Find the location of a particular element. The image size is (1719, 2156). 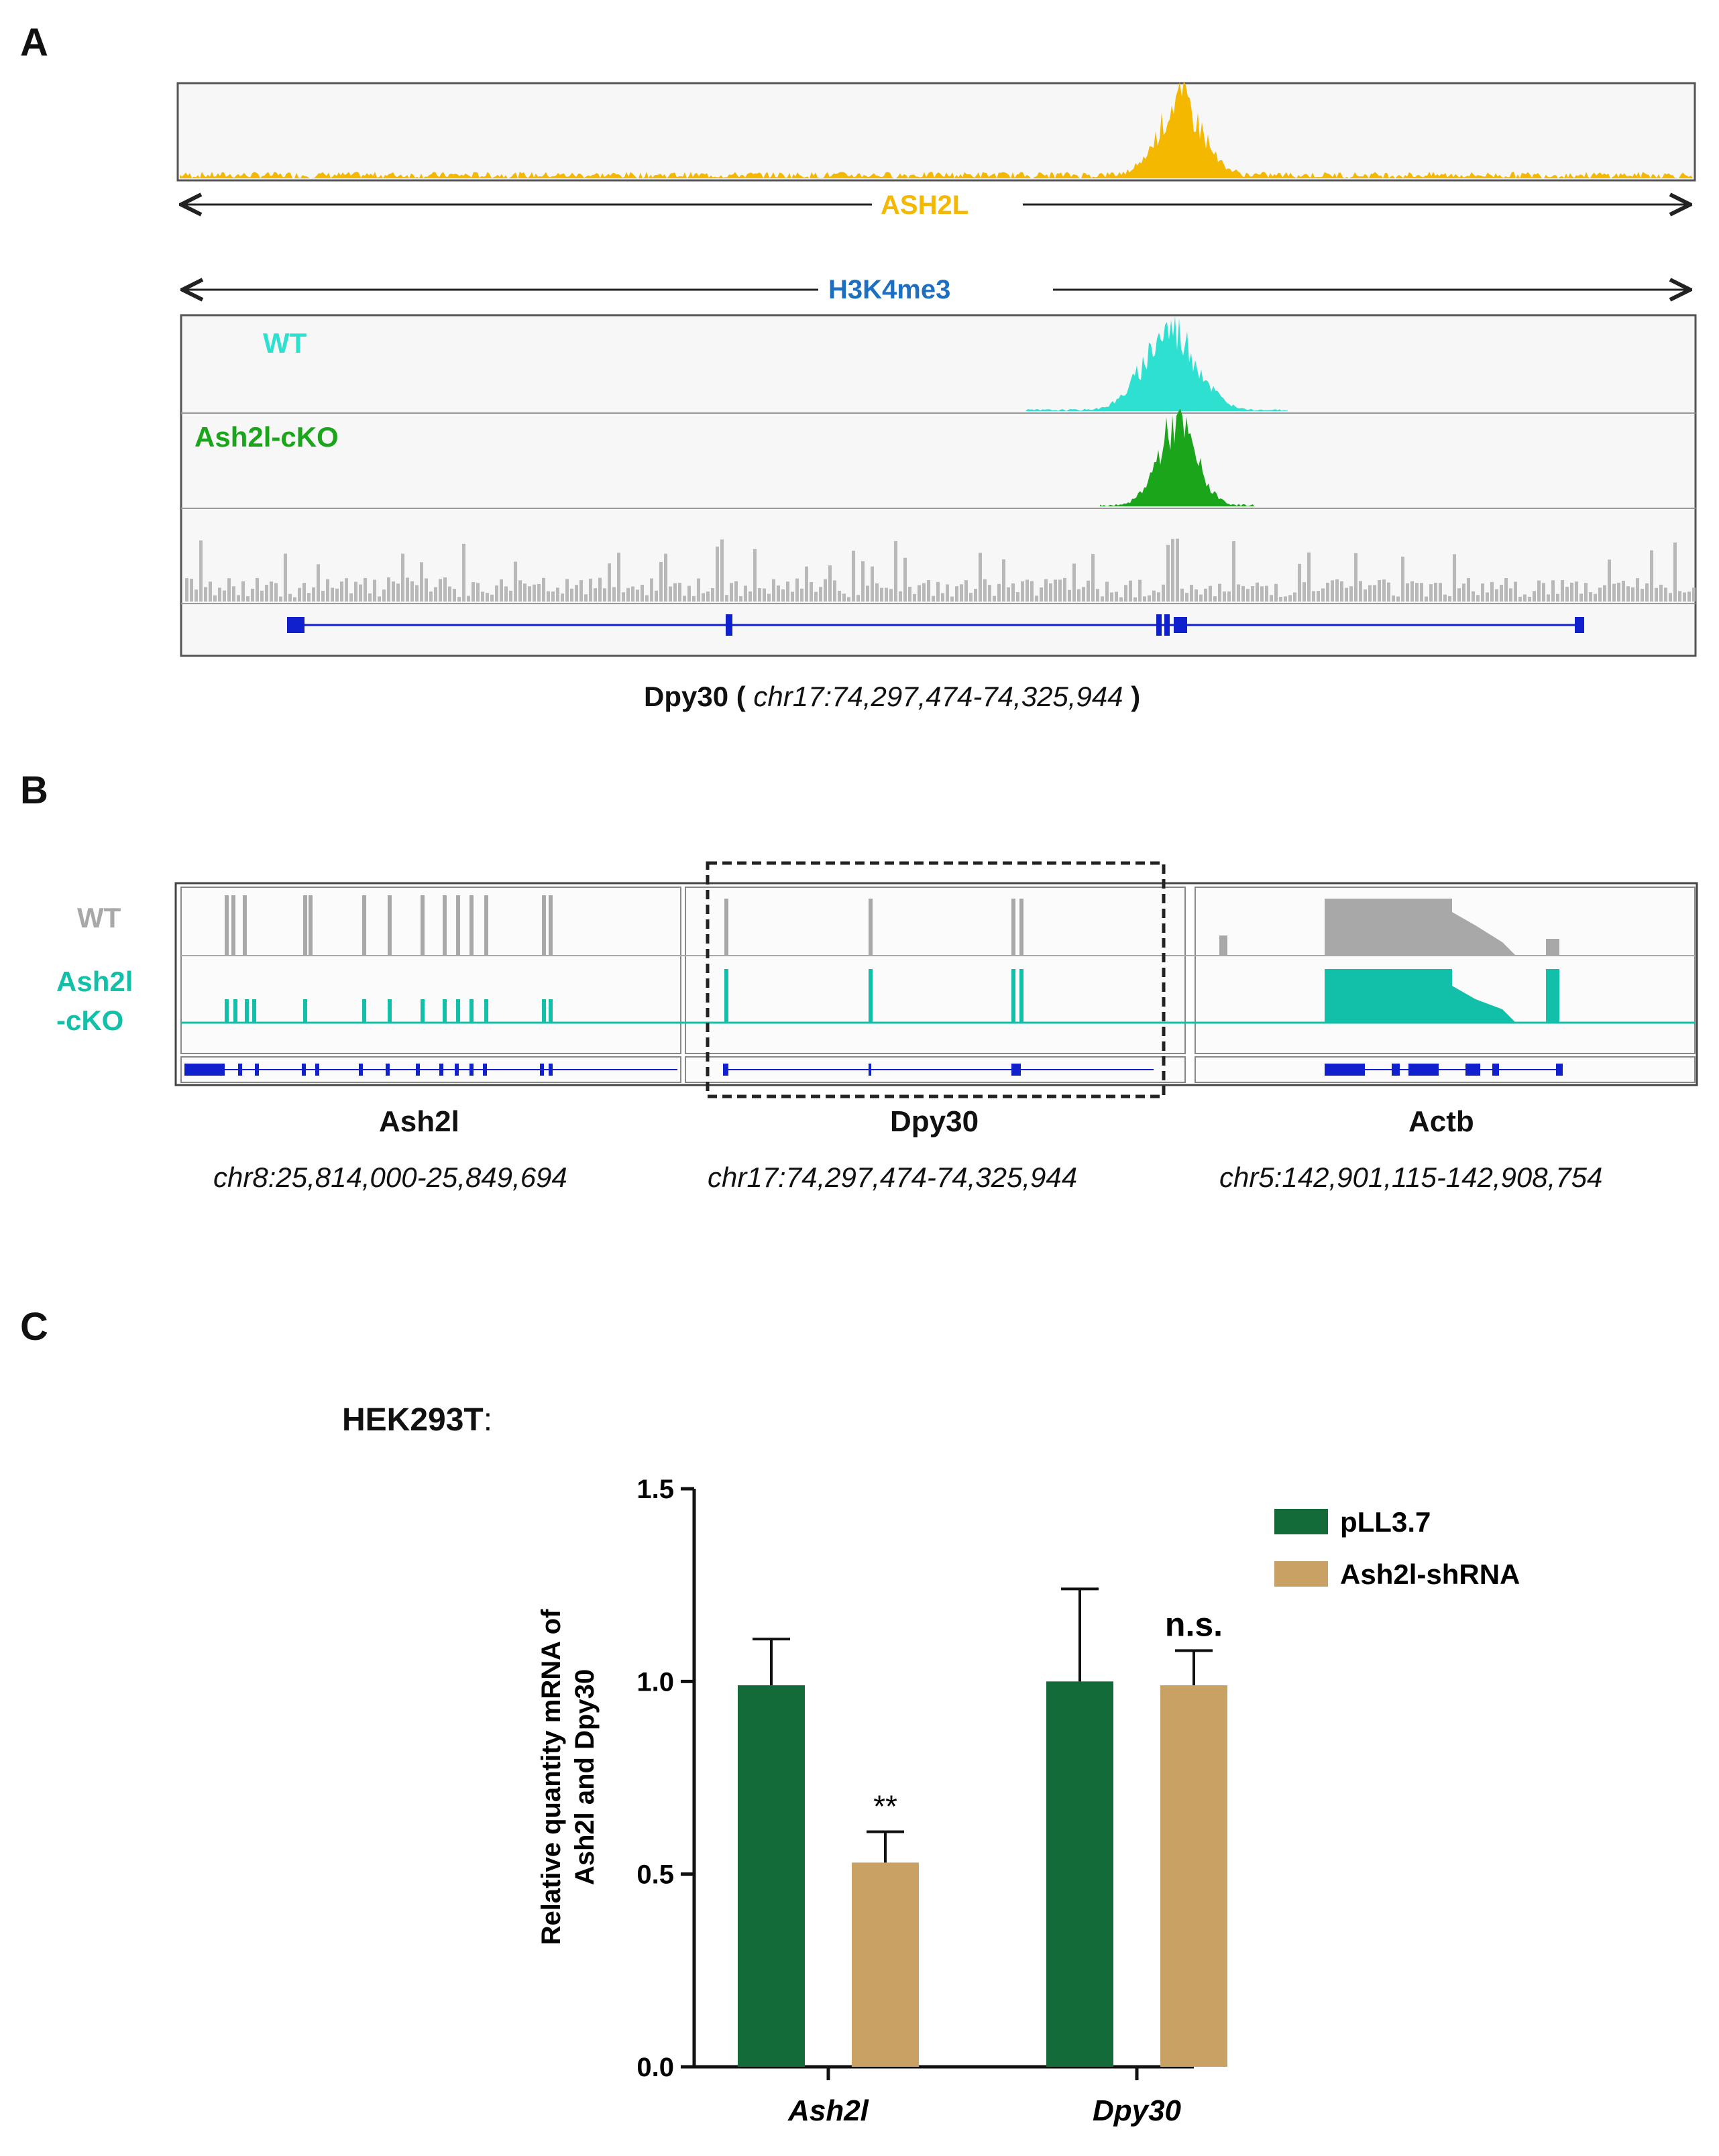

cell-line-label: HEK293T: is located at coordinates (417, 1420).